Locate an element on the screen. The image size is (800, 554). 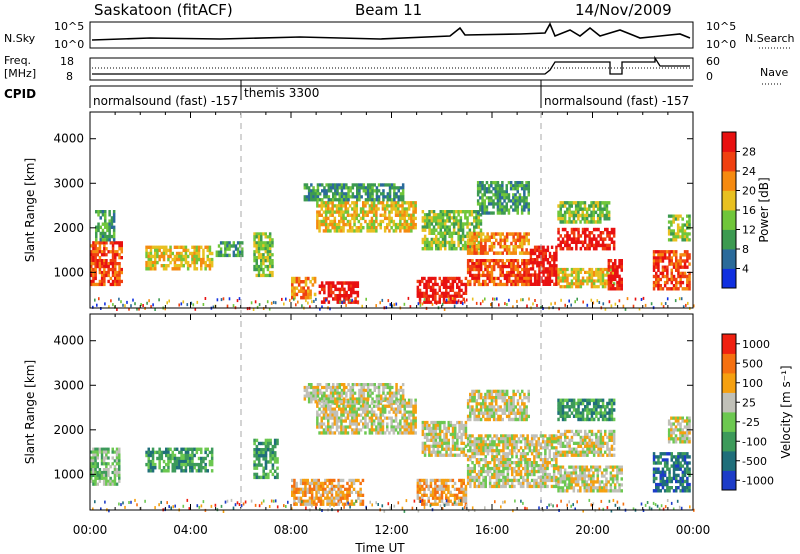
power-colorbar-swatch is located at coordinates (729, 142).